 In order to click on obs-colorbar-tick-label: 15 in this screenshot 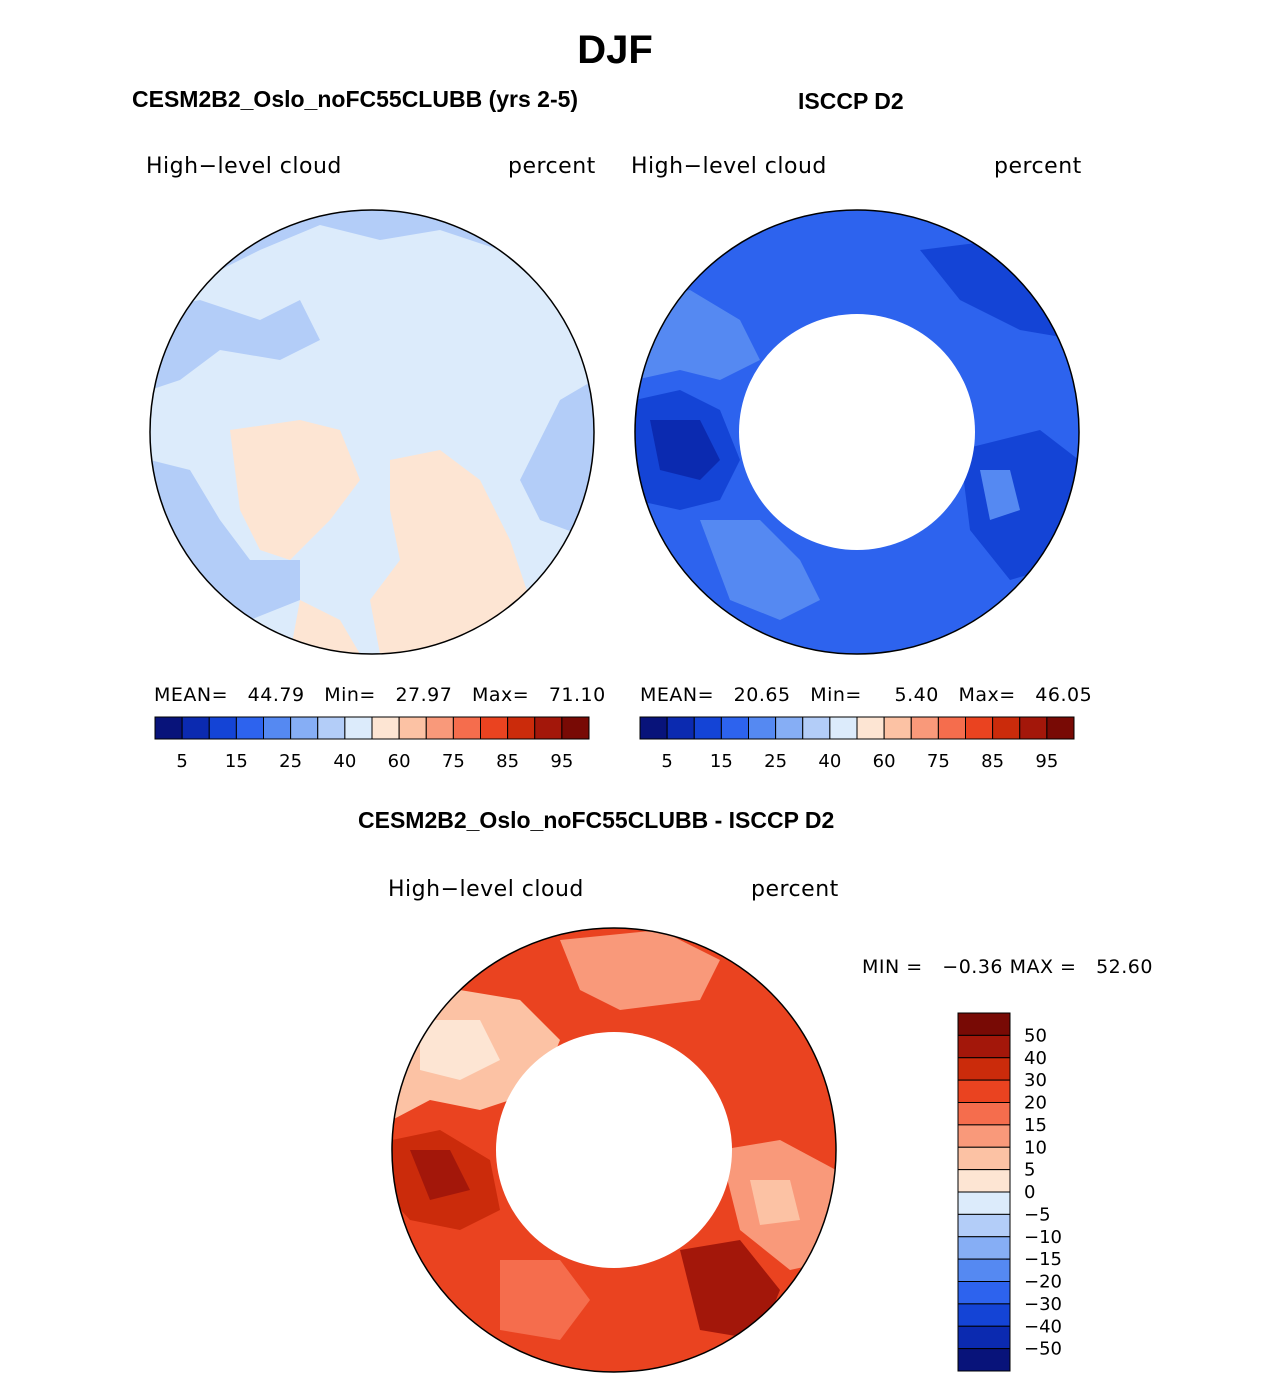, I will do `click(721, 761)`.